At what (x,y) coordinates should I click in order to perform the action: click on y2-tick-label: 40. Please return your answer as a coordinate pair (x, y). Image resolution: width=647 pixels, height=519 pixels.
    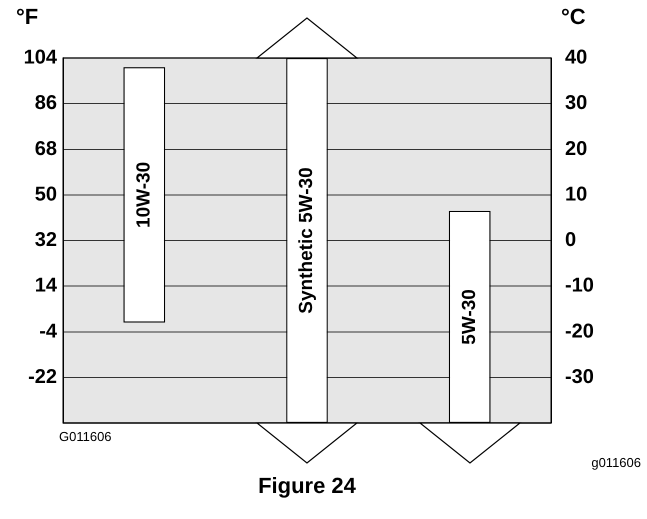
    Looking at the image, I should click on (576, 57).